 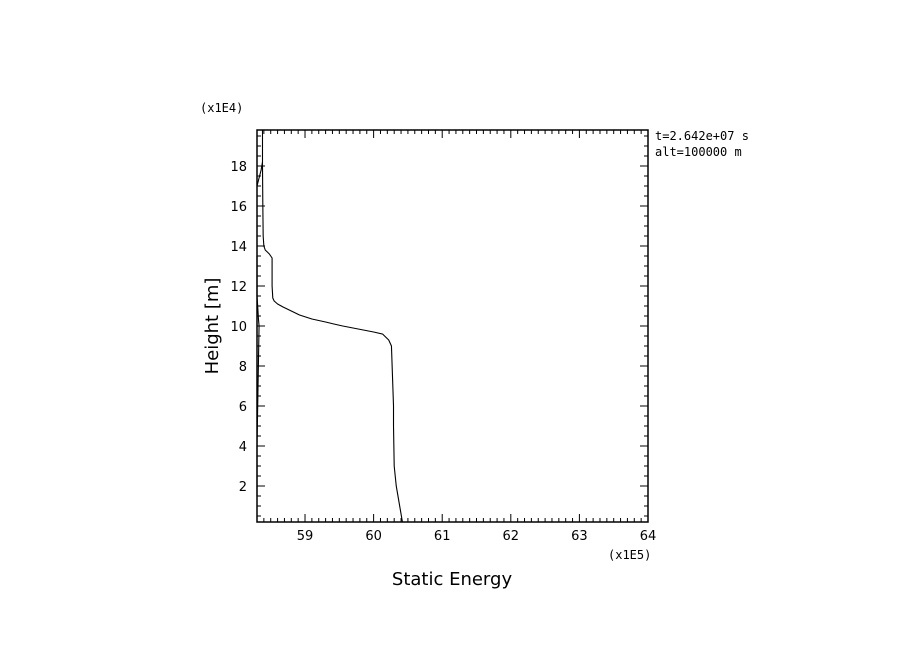 I want to click on y-tick-label: 16, so click(x=238, y=207).